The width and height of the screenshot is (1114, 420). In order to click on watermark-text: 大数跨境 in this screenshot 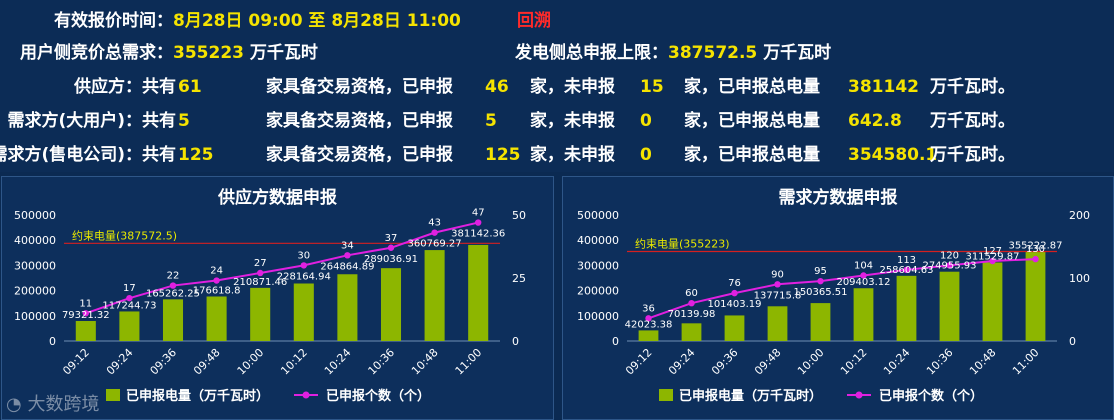, I will do `click(63, 404)`.